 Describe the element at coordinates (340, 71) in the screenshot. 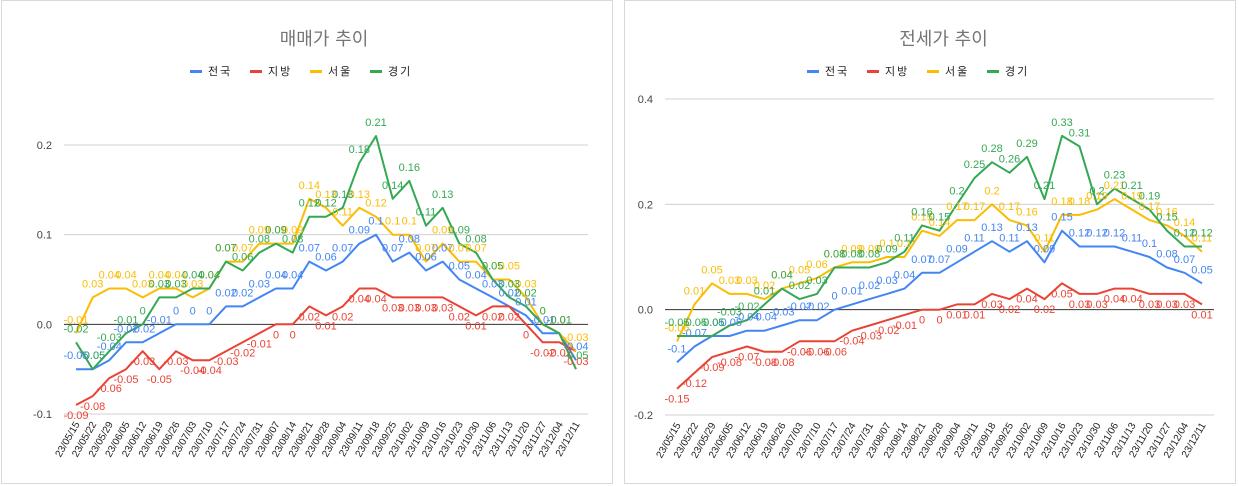

I see `legend-label: 서울` at that location.